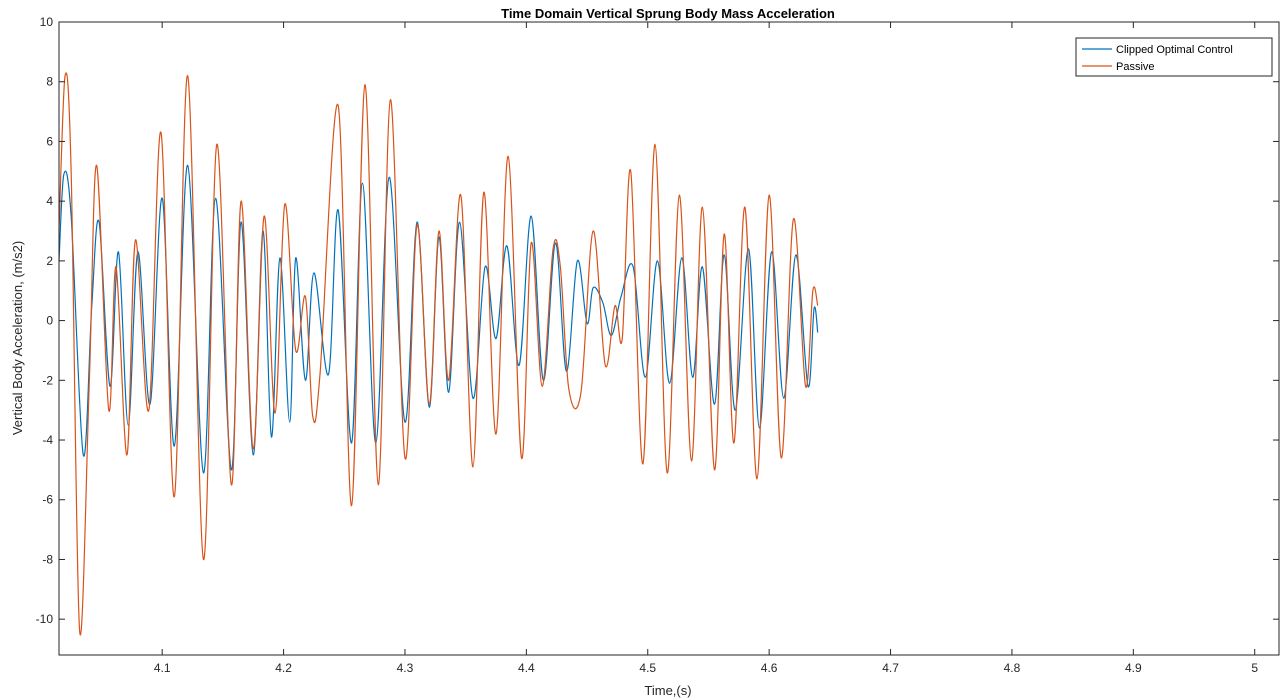 The image size is (1281, 700). What do you see at coordinates (890, 668) in the screenshot?
I see `x-tick-label: 4.7` at bounding box center [890, 668].